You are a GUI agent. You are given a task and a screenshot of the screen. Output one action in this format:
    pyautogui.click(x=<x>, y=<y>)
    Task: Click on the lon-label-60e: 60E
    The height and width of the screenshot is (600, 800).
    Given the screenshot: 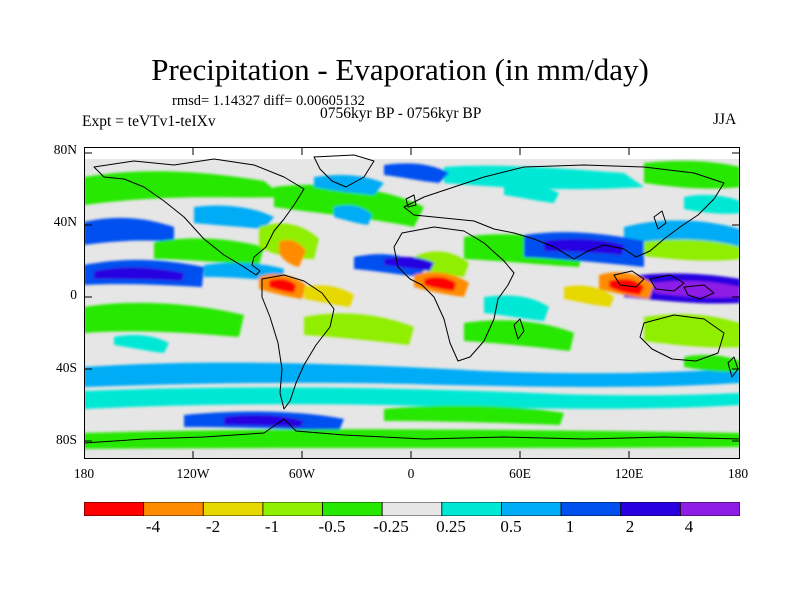 What is the action you would take?
    pyautogui.click(x=520, y=473)
    